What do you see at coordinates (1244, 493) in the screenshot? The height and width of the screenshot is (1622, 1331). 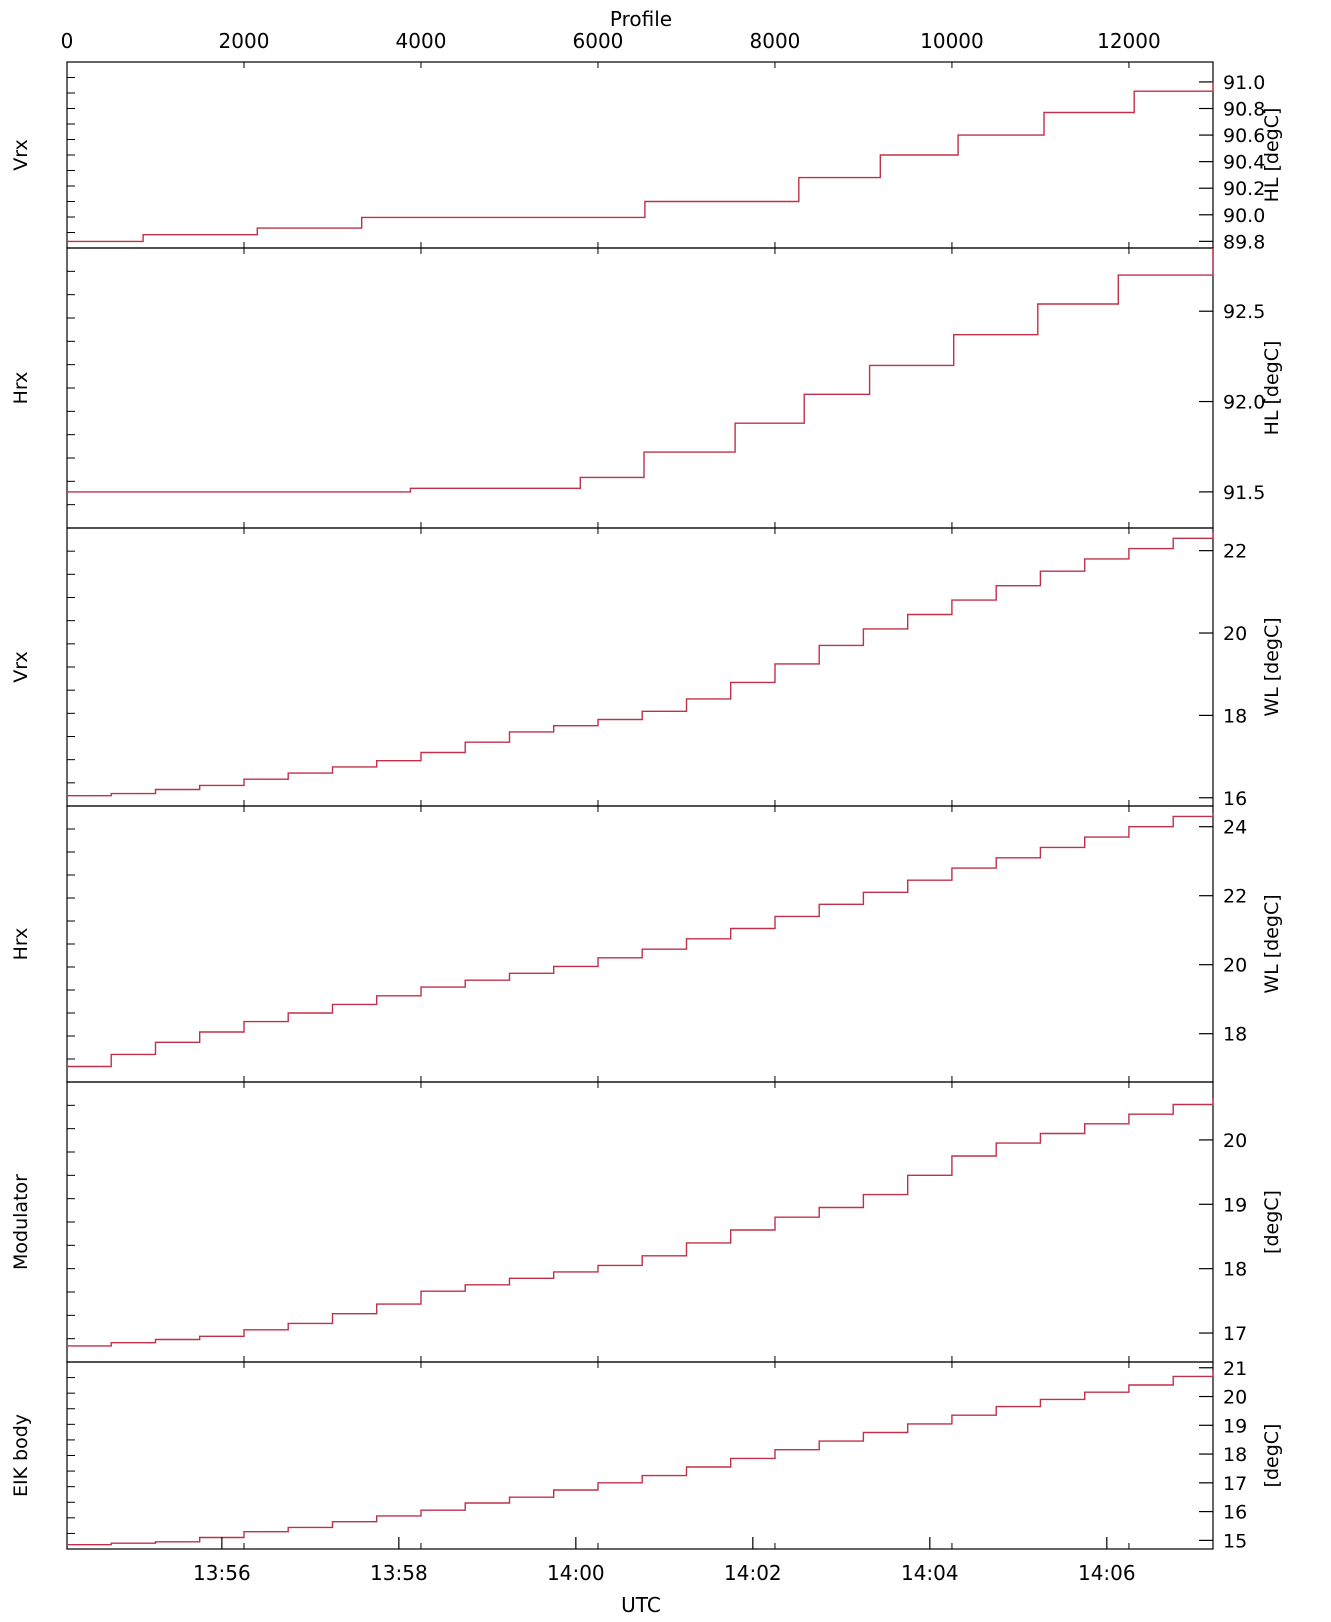 I see `panel-2-ytick-label: 91.5` at bounding box center [1244, 493].